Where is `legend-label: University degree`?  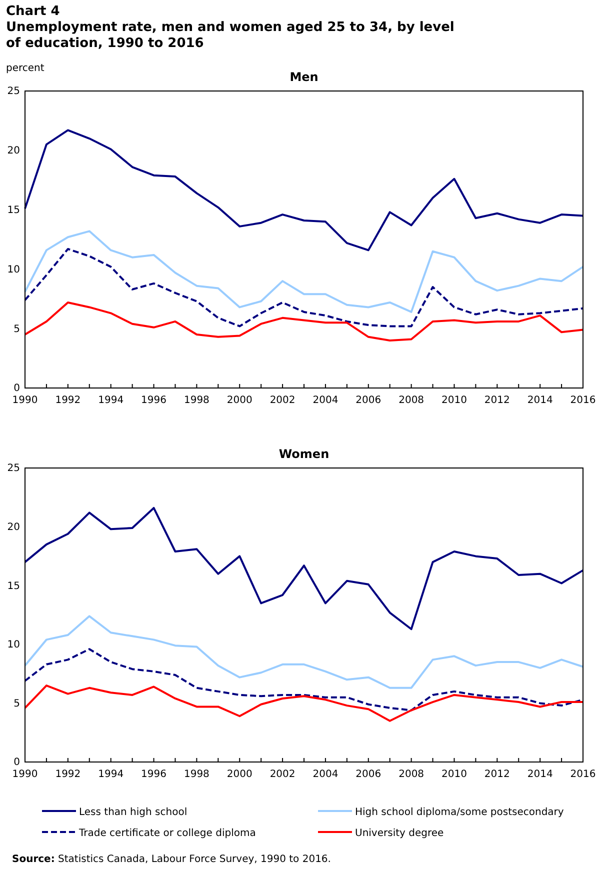
legend-label: University degree is located at coordinates (399, 833).